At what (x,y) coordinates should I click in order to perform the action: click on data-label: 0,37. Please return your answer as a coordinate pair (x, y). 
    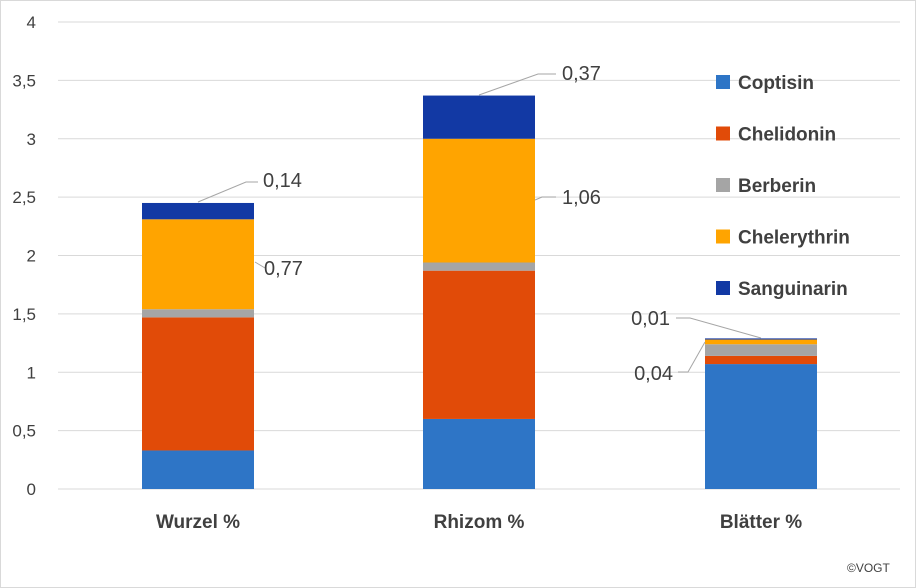
    Looking at the image, I should click on (581, 74).